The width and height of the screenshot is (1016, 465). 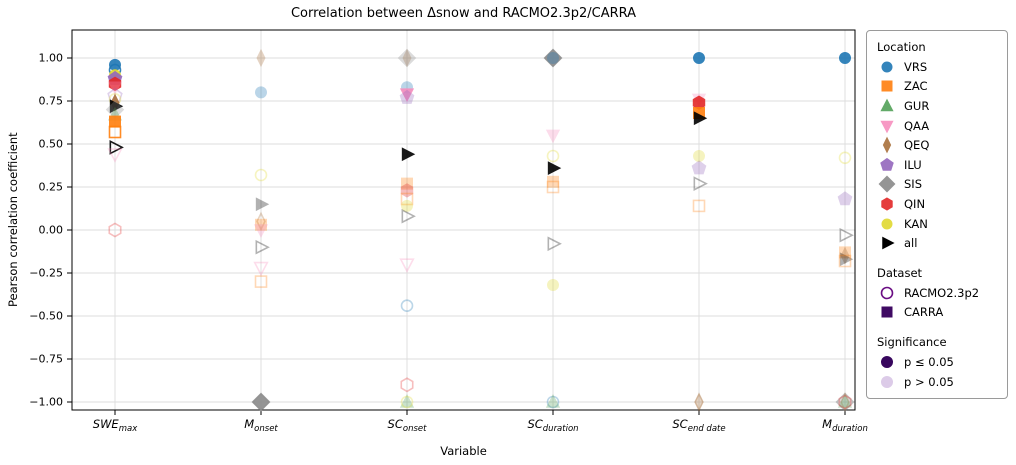 I want to click on legend-item-all-marker-icon, so click(x=888, y=243).